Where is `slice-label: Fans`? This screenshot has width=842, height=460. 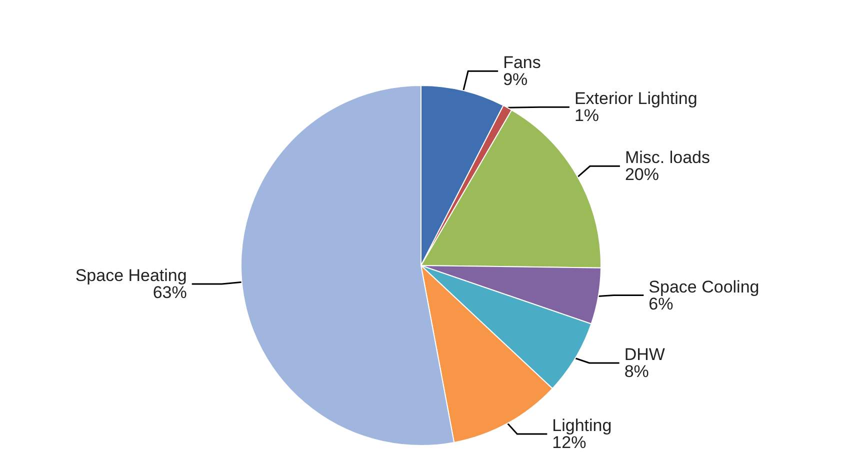 slice-label: Fans is located at coordinates (522, 62).